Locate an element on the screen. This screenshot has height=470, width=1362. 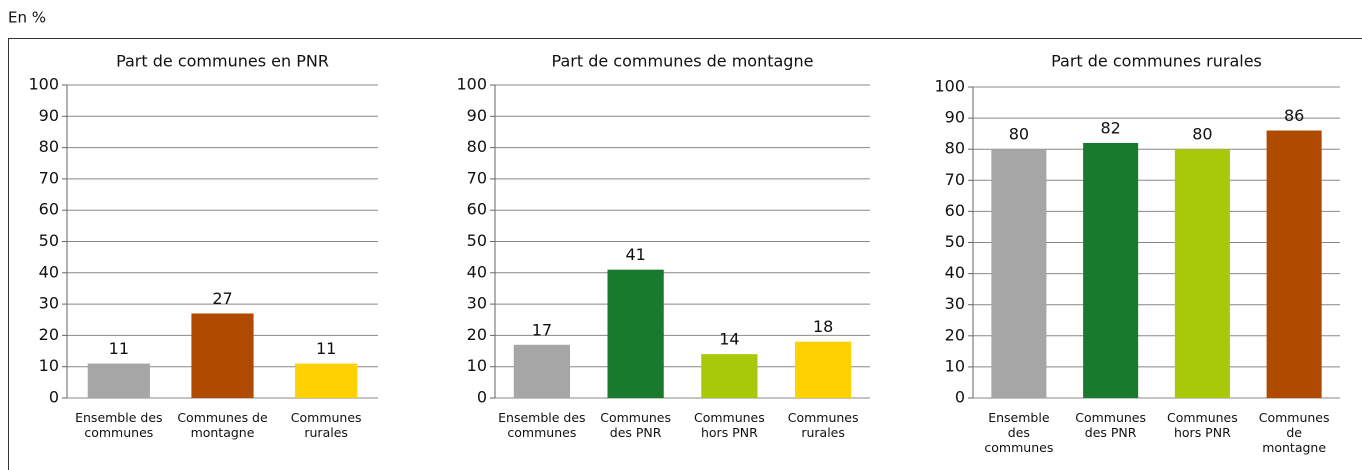
value-label: 14 is located at coordinates (729, 339).